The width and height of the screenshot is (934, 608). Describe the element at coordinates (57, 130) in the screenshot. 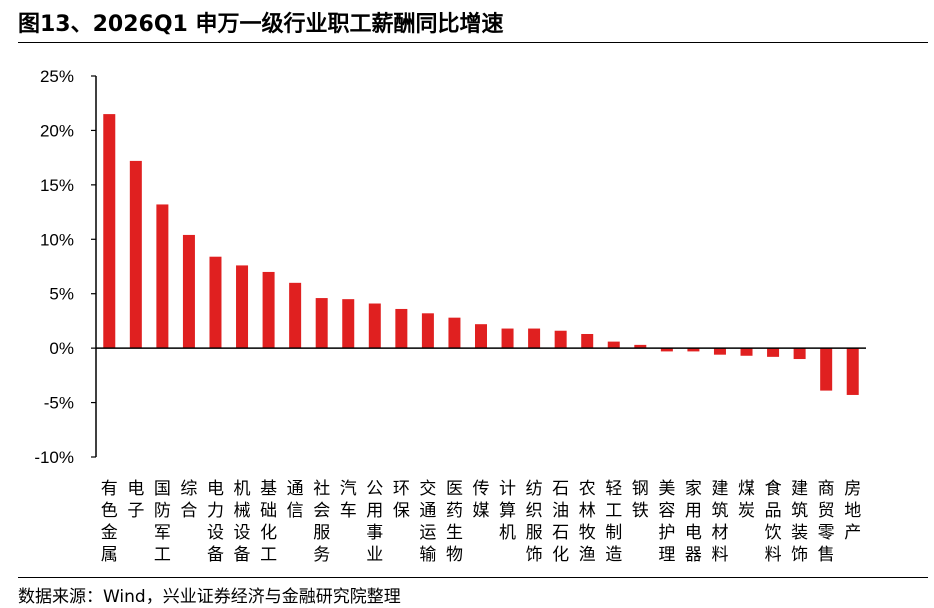

I see `y-tick-label: 20%` at that location.